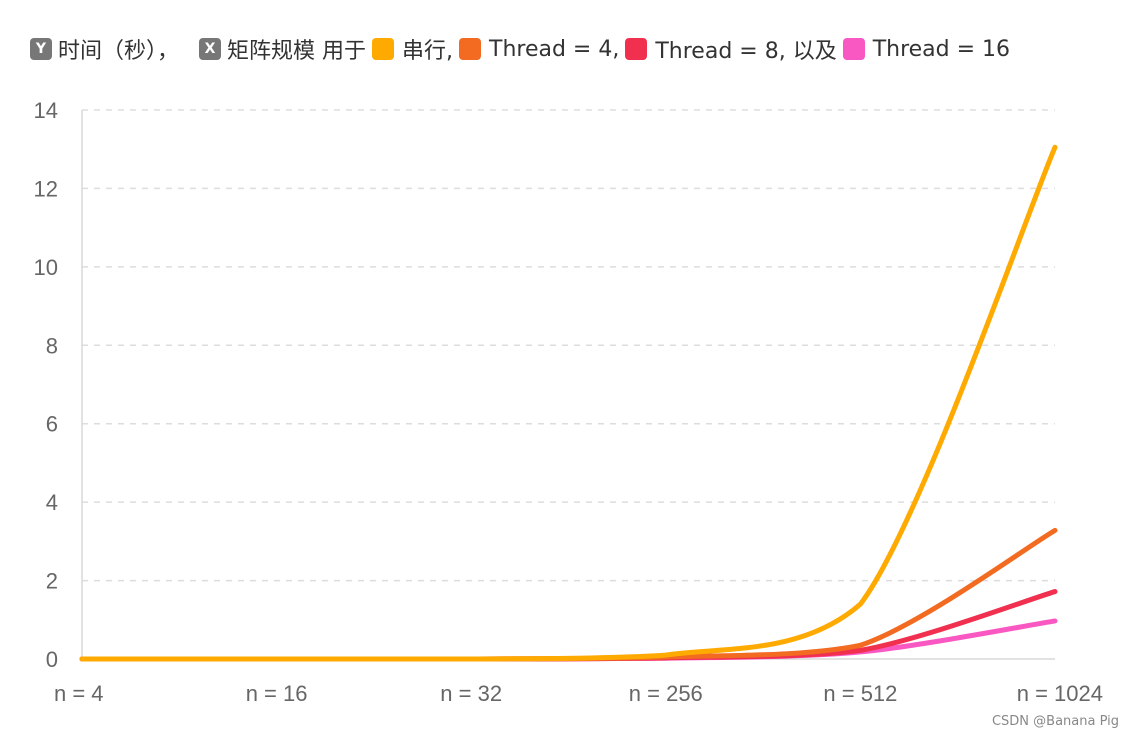 This screenshot has height=739, width=1133. I want to click on x-tick-label-2: n = 32, so click(471, 693).